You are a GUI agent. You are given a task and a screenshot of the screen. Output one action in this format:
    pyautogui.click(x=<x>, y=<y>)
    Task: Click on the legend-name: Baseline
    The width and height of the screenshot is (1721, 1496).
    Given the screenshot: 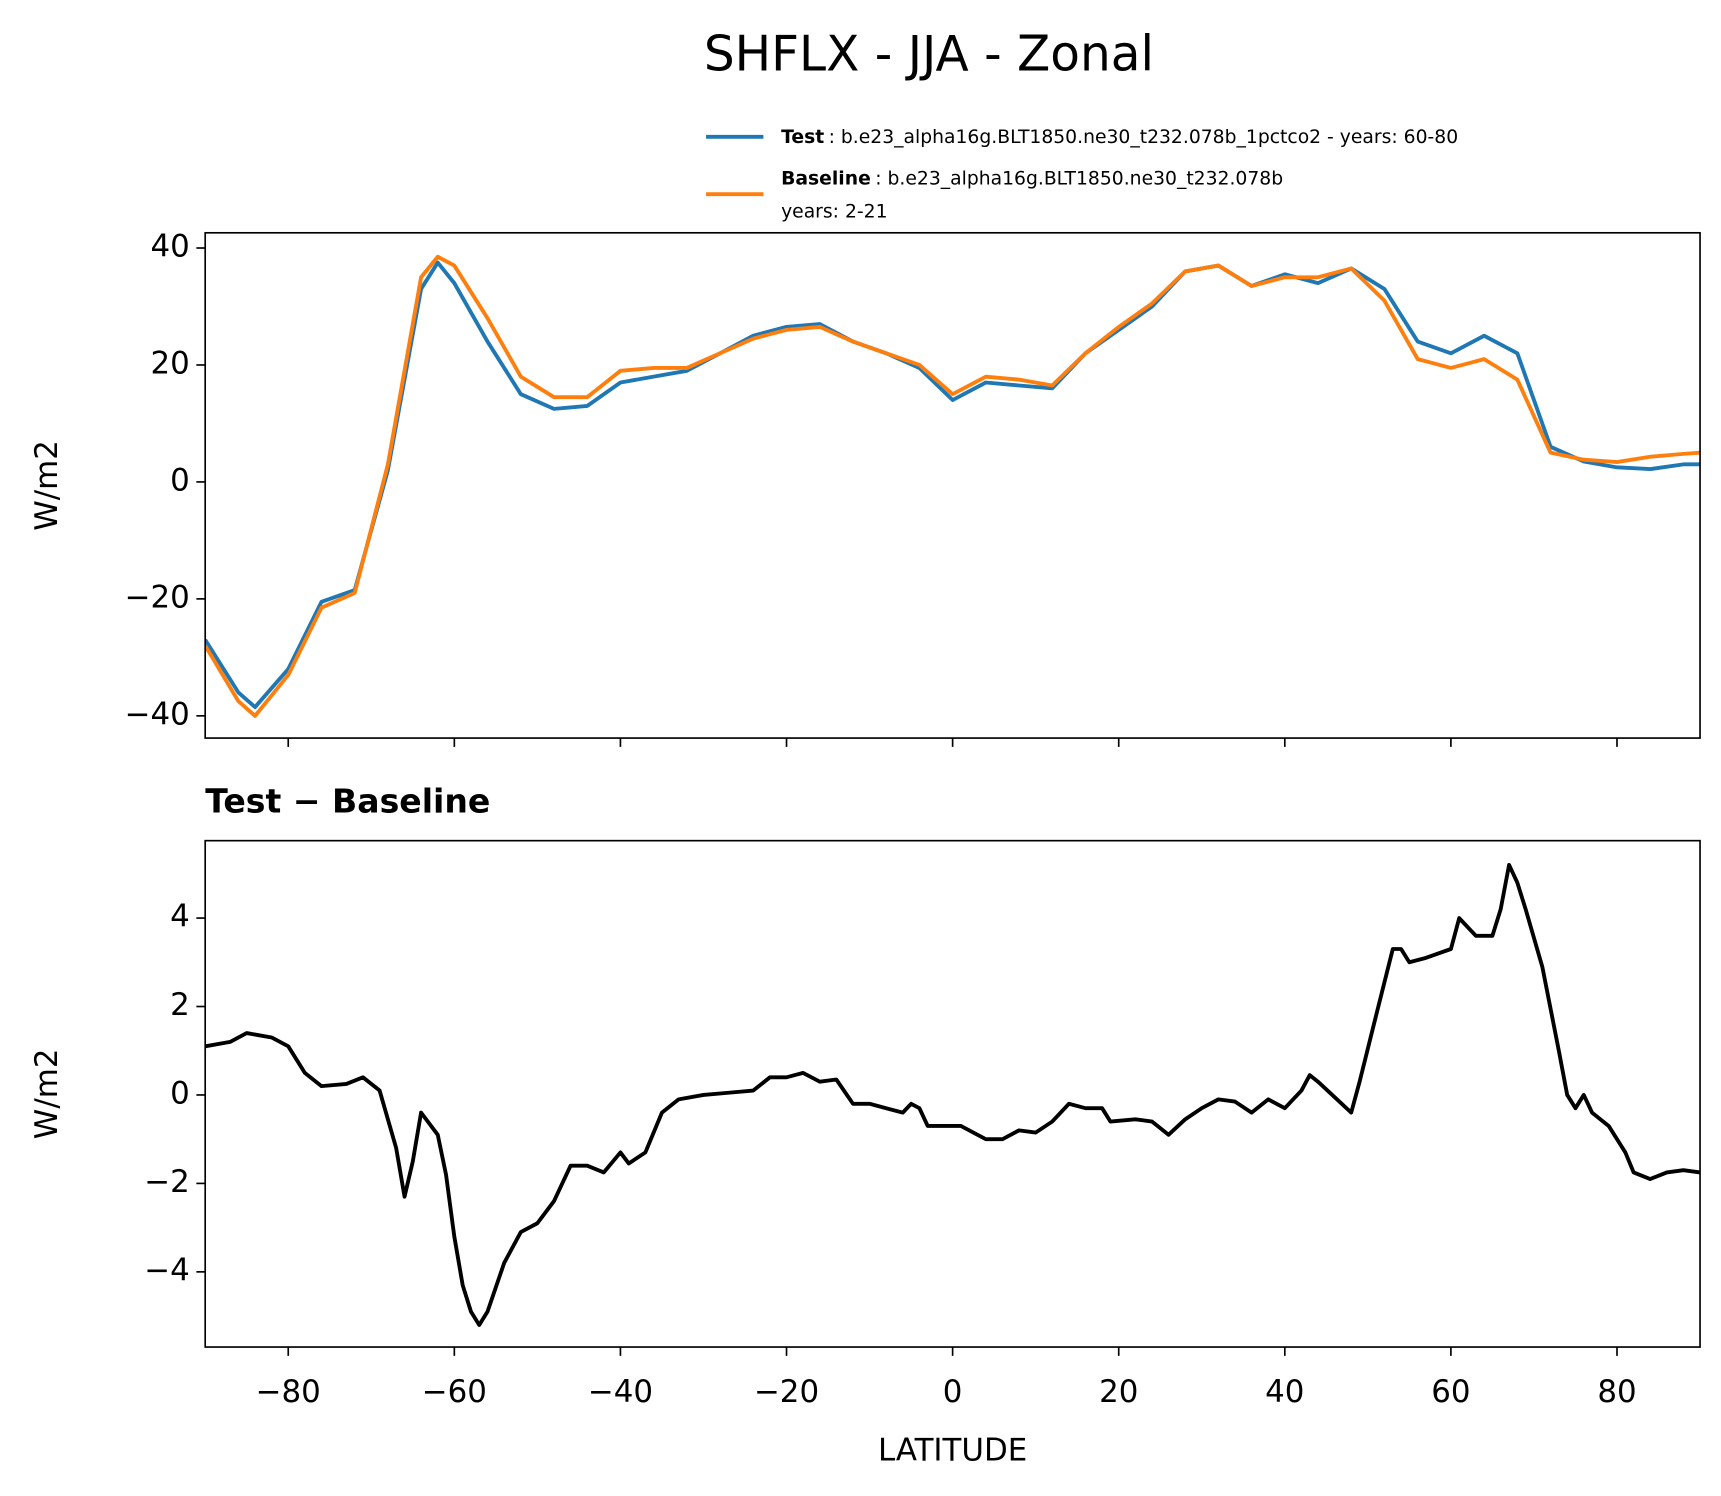 What is the action you would take?
    pyautogui.click(x=826, y=178)
    